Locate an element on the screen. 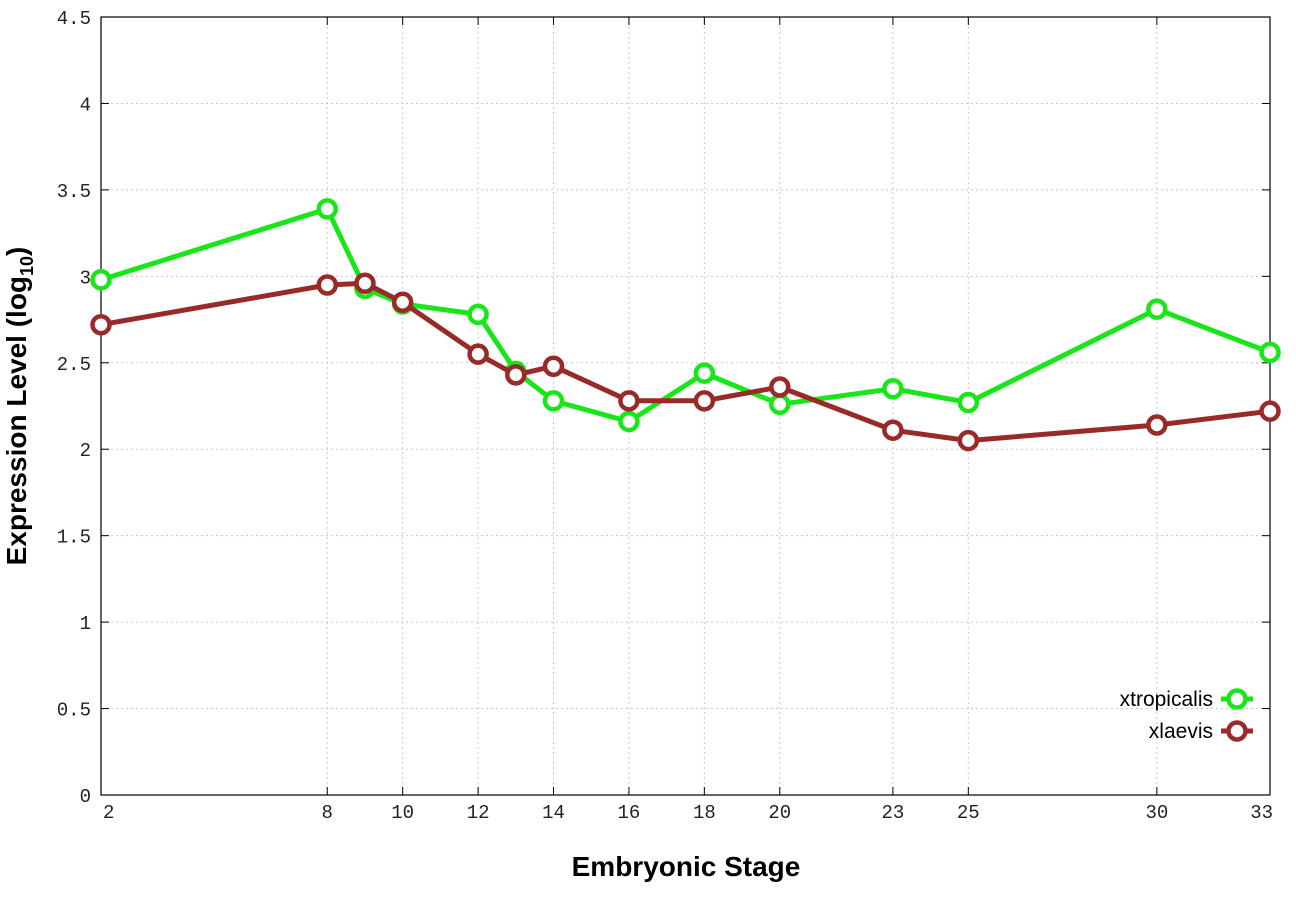 This screenshot has height=907, width=1296. y-tick-label: 4.5 is located at coordinates (74, 19).